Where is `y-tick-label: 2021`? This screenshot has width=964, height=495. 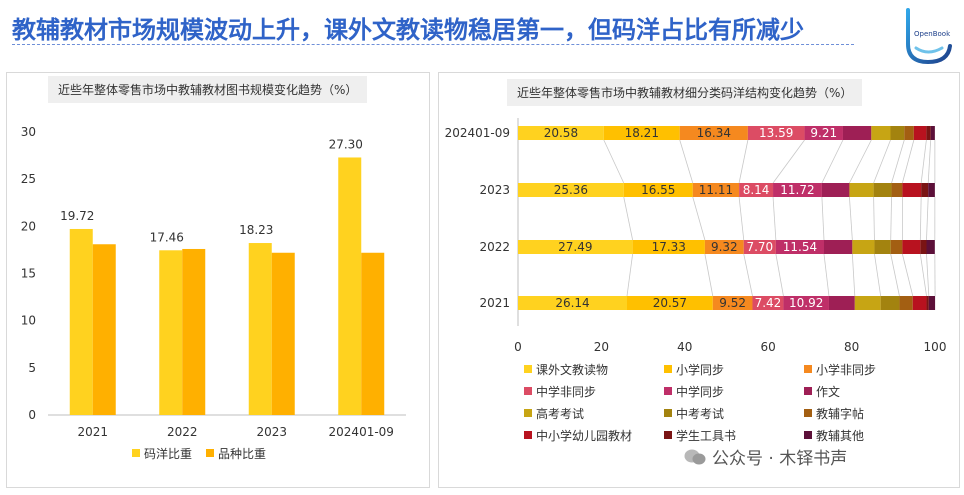 y-tick-label: 2021 is located at coordinates (494, 303).